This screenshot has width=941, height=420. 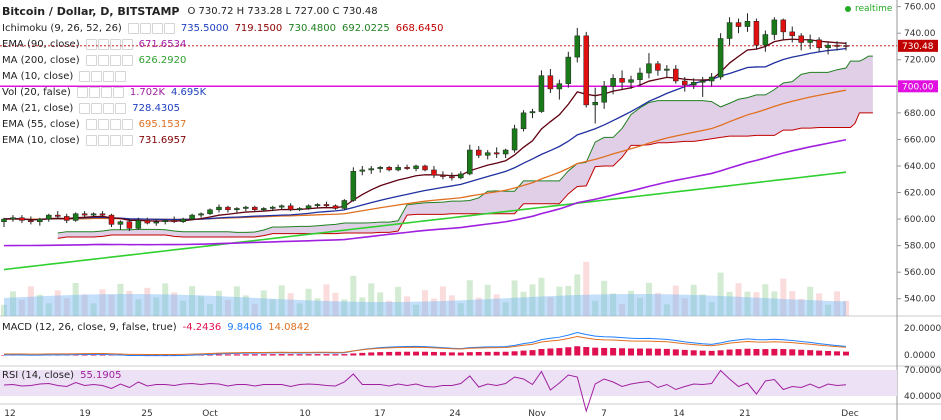 I want to click on legend-row: EMA (90, close) 671.6534, so click(x=225, y=44).